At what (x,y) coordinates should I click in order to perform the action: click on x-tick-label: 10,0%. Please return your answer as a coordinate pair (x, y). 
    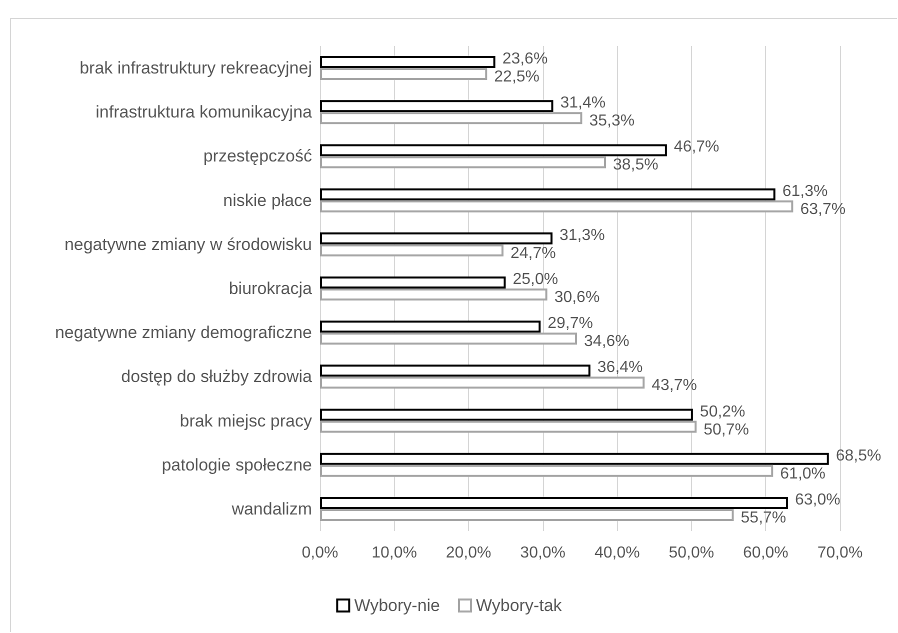
    Looking at the image, I should click on (394, 553).